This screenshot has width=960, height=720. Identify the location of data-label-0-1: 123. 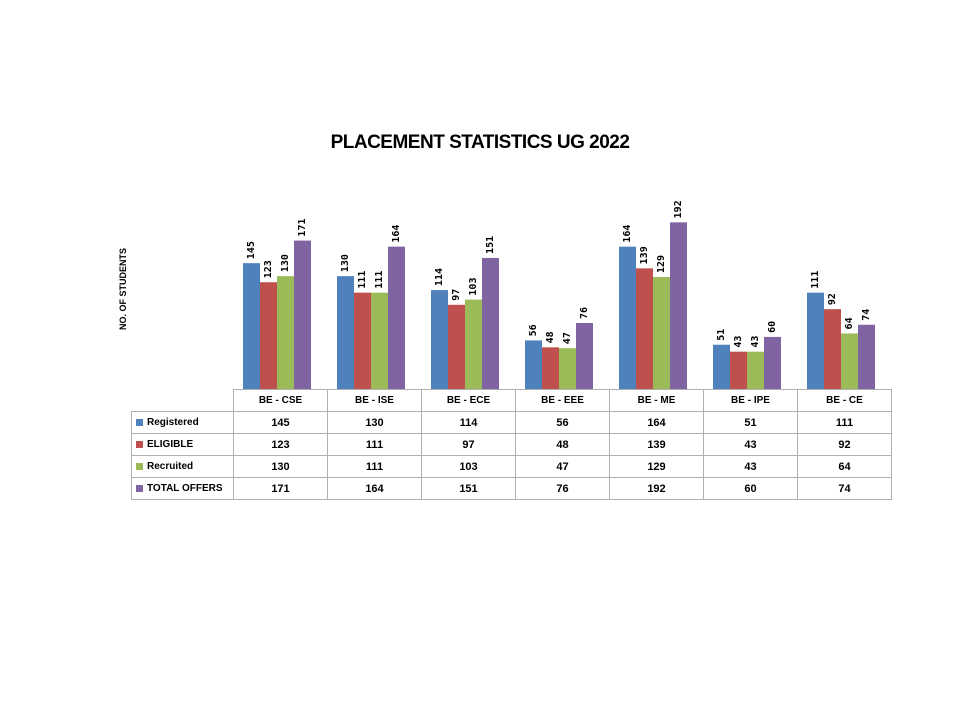
(268, 269).